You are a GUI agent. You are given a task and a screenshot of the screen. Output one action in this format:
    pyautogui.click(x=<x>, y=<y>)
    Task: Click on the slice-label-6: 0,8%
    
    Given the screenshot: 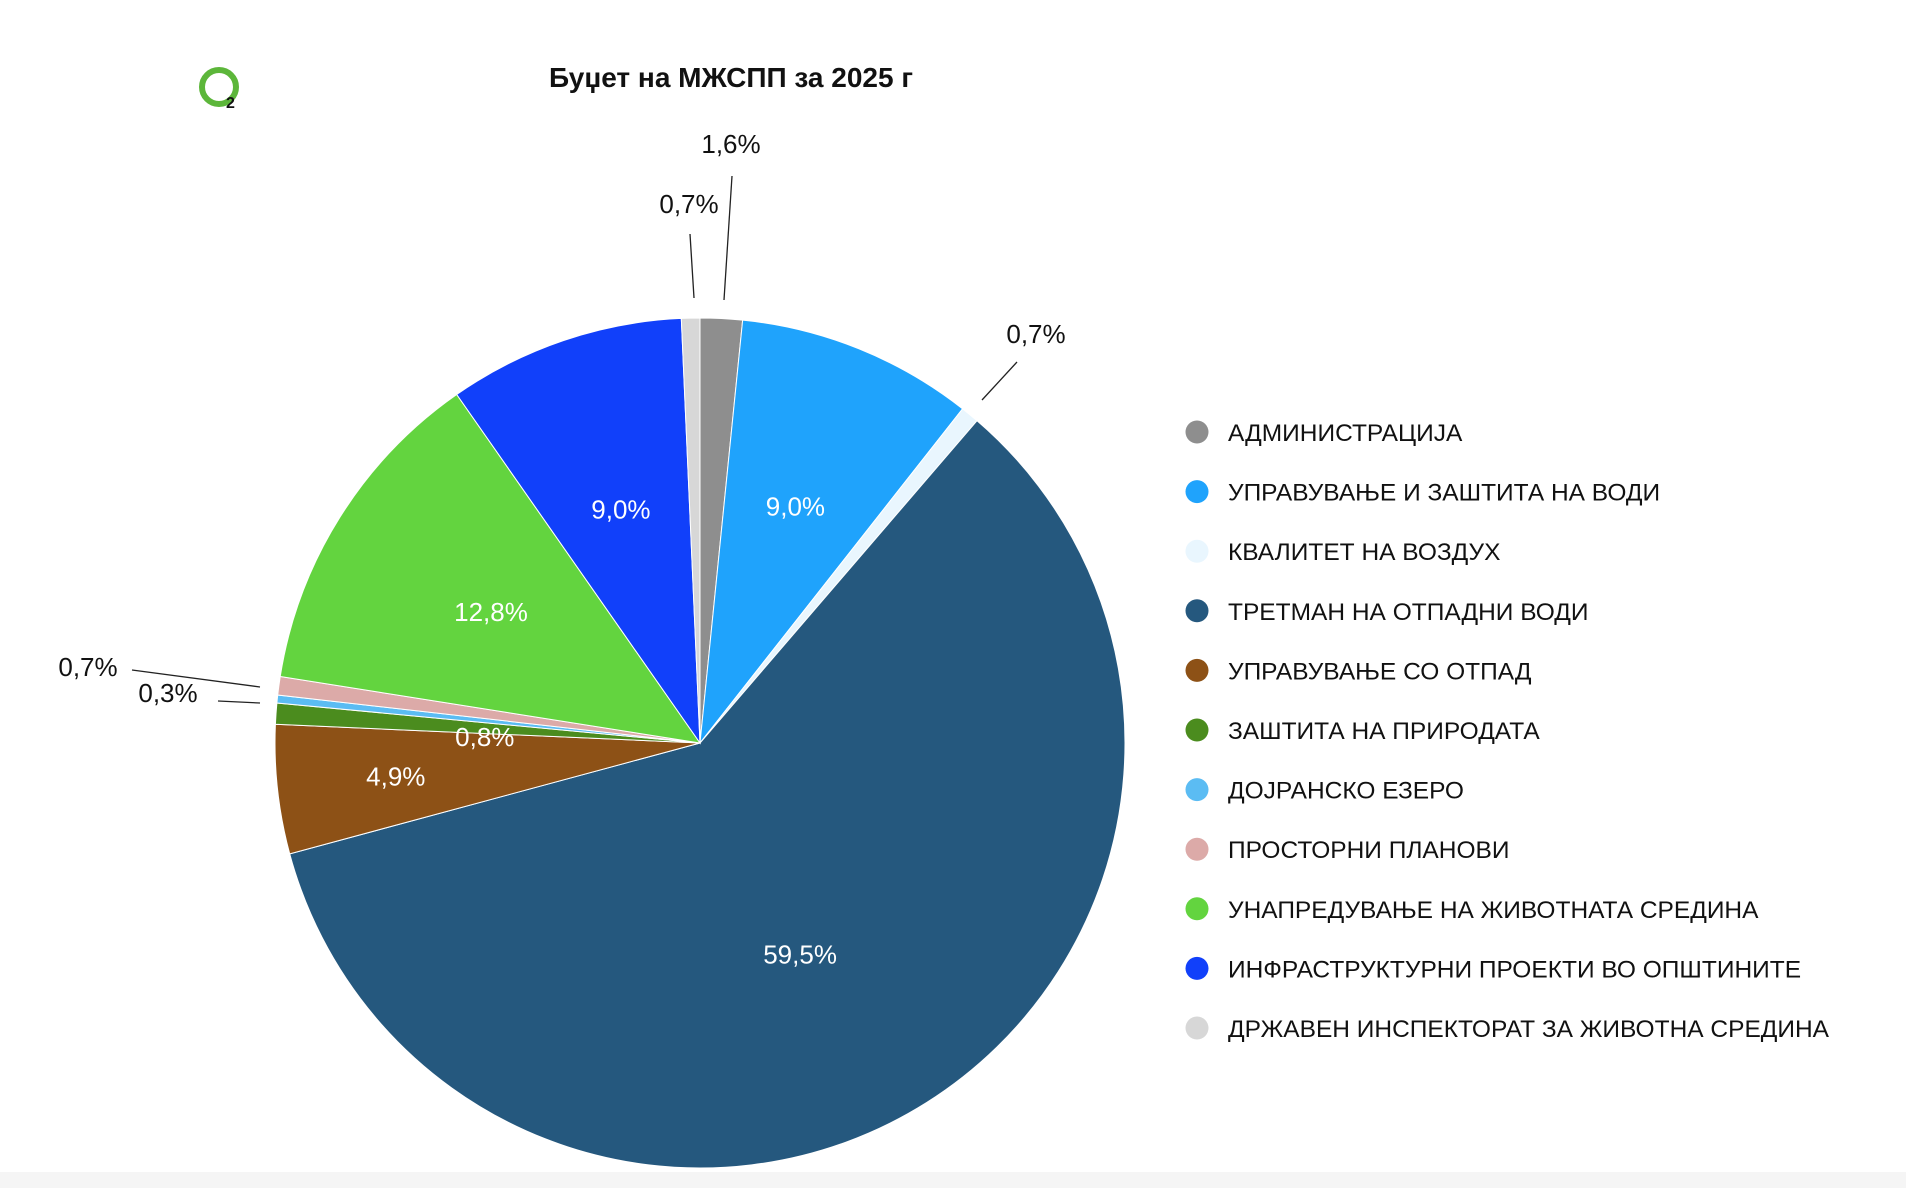 What is the action you would take?
    pyautogui.click(x=484, y=737)
    